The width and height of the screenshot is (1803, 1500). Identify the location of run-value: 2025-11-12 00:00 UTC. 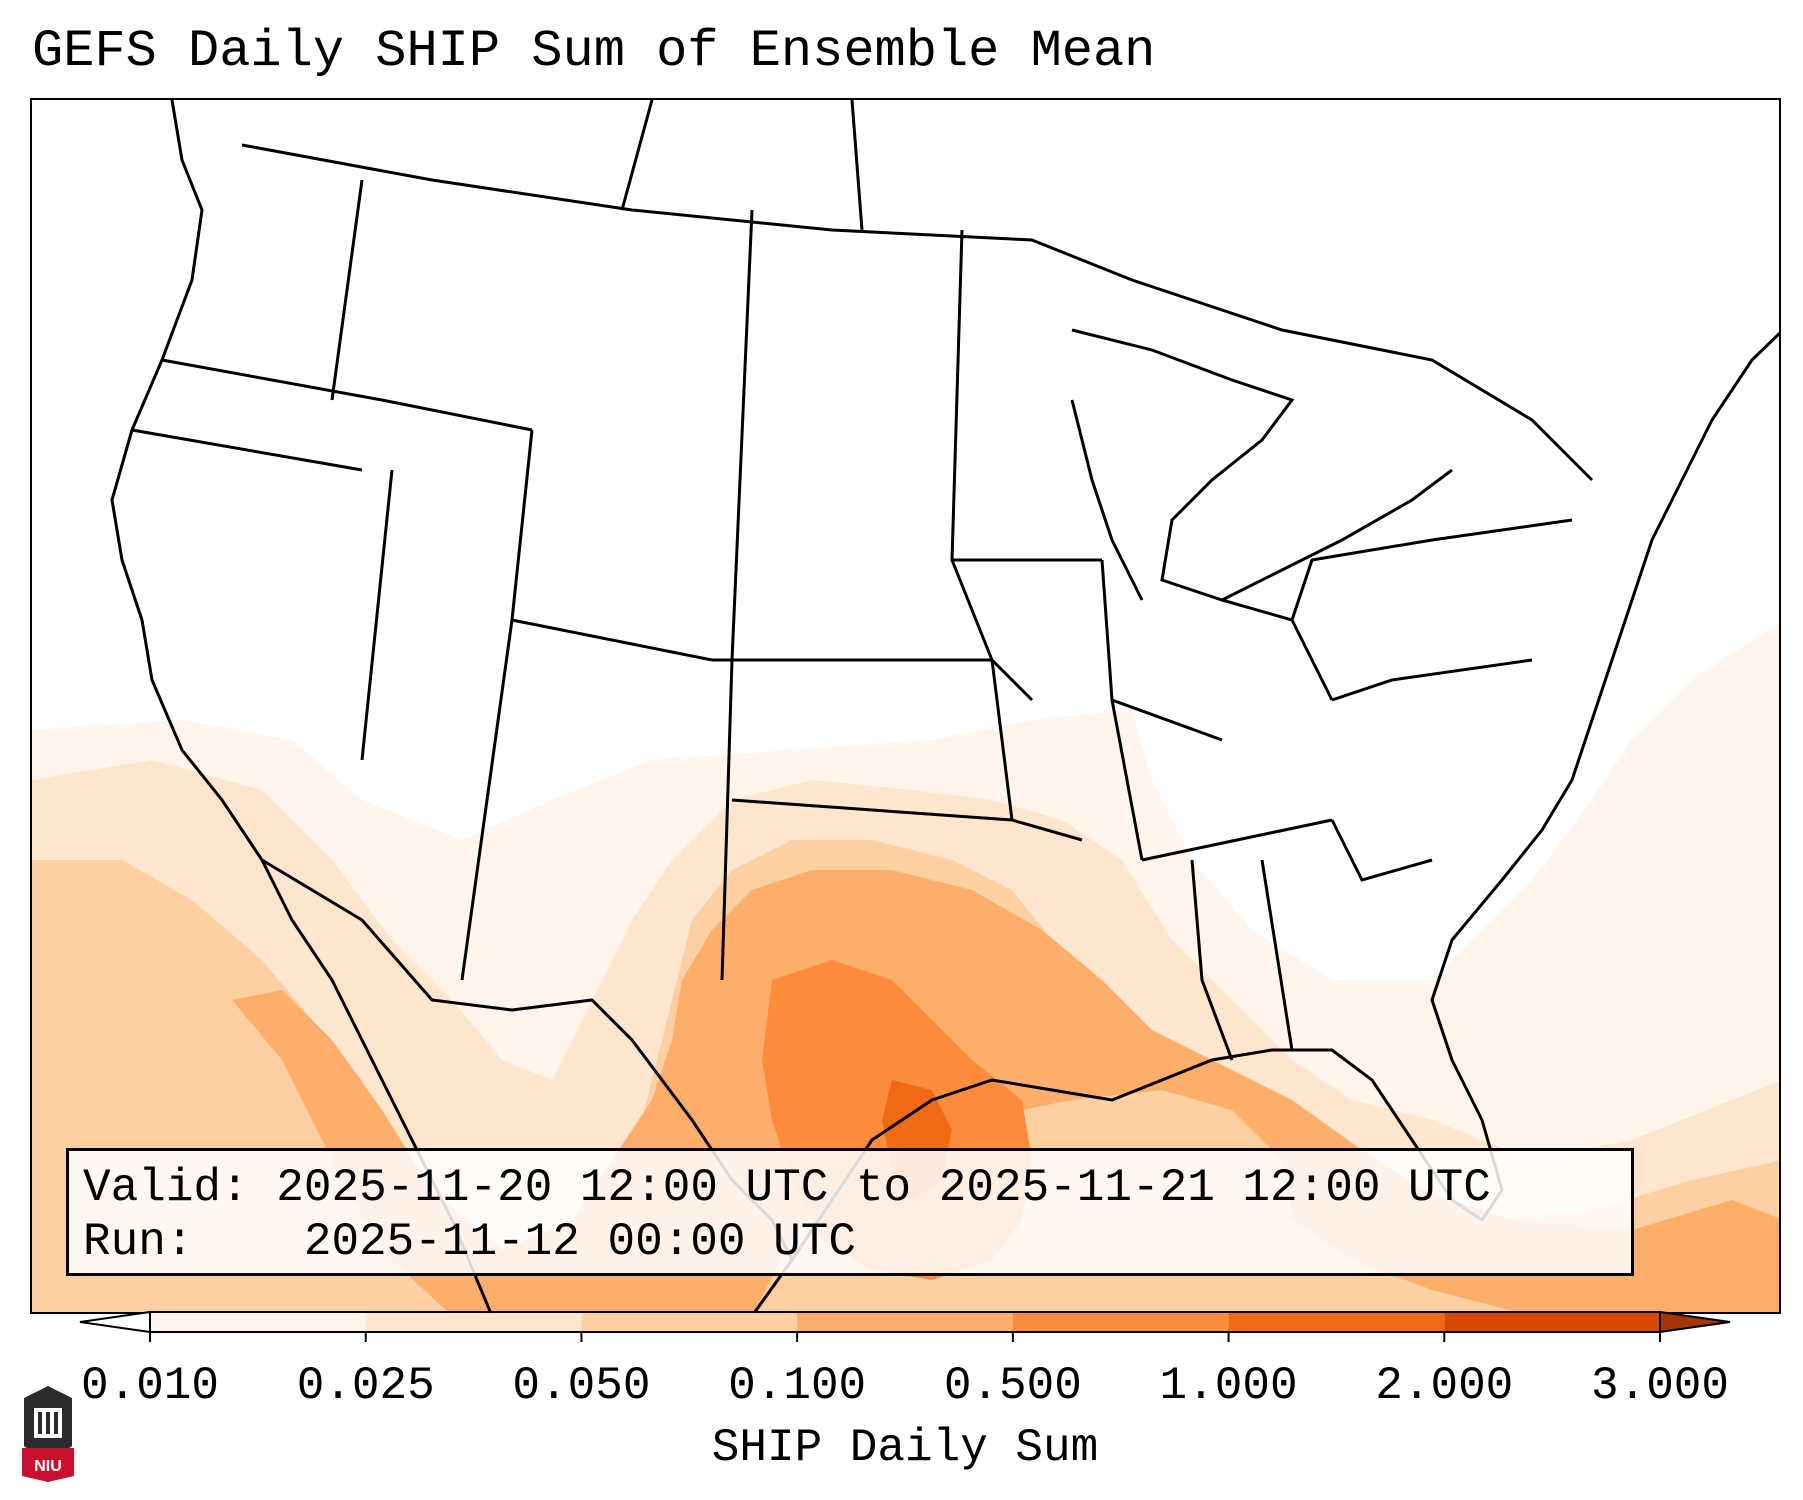
(579, 1242).